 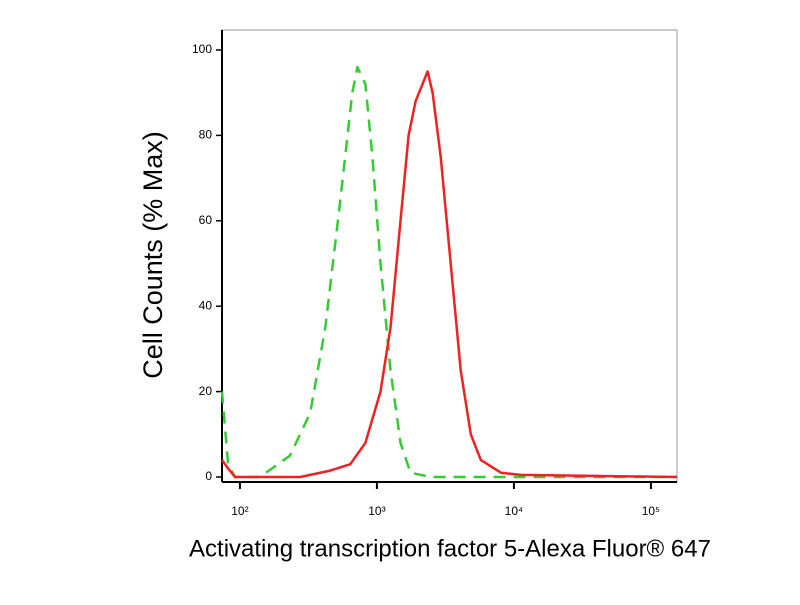 I want to click on y-tick-label: 100, so click(x=202, y=49).